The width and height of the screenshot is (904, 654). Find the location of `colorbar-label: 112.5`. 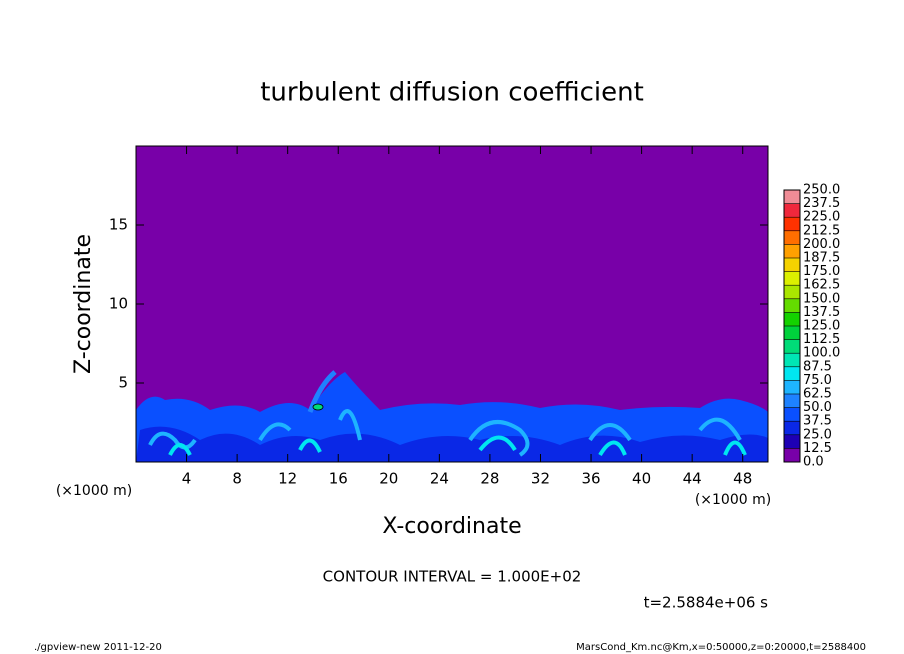

colorbar-label: 112.5 is located at coordinates (821, 339).